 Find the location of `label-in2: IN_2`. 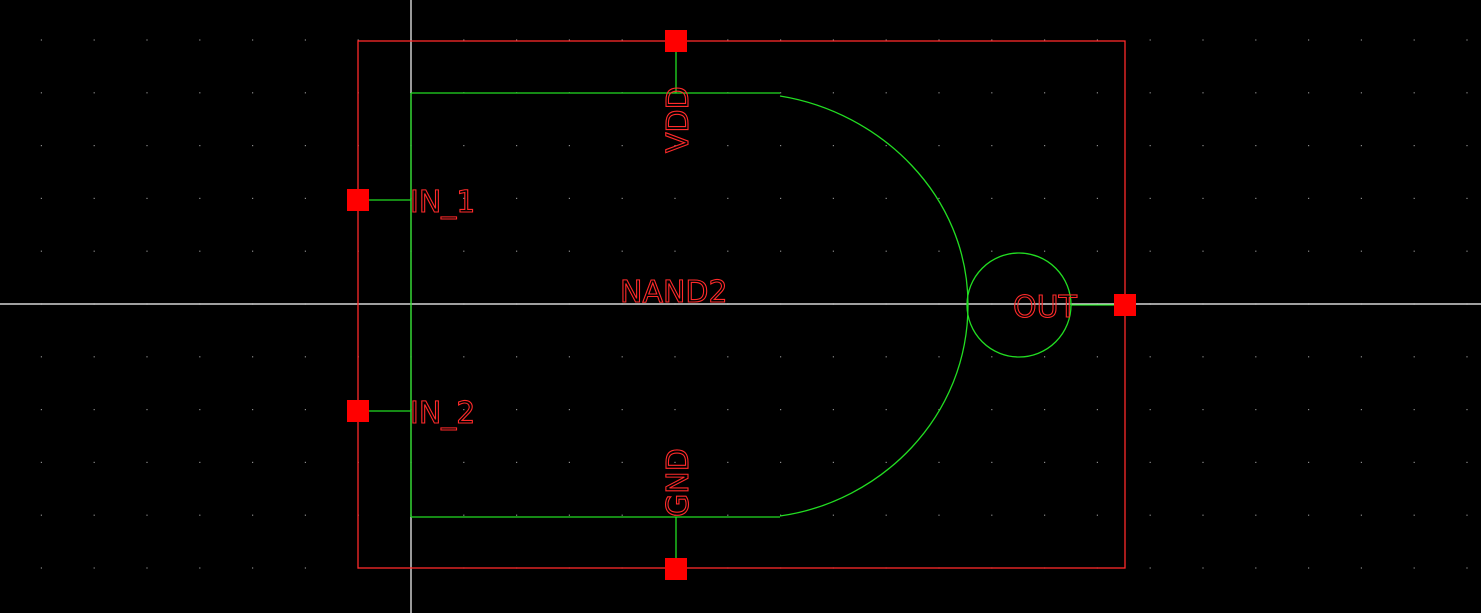

label-in2: IN_2 is located at coordinates (442, 413).